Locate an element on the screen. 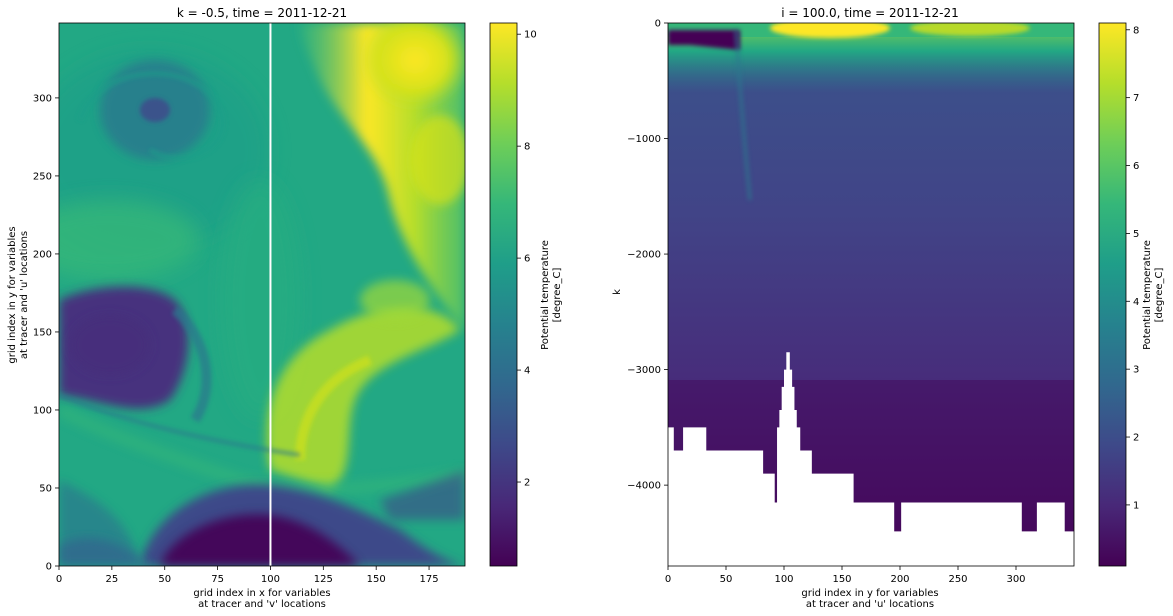 The image size is (1173, 616). y-tick-label: −4000 is located at coordinates (644, 486).